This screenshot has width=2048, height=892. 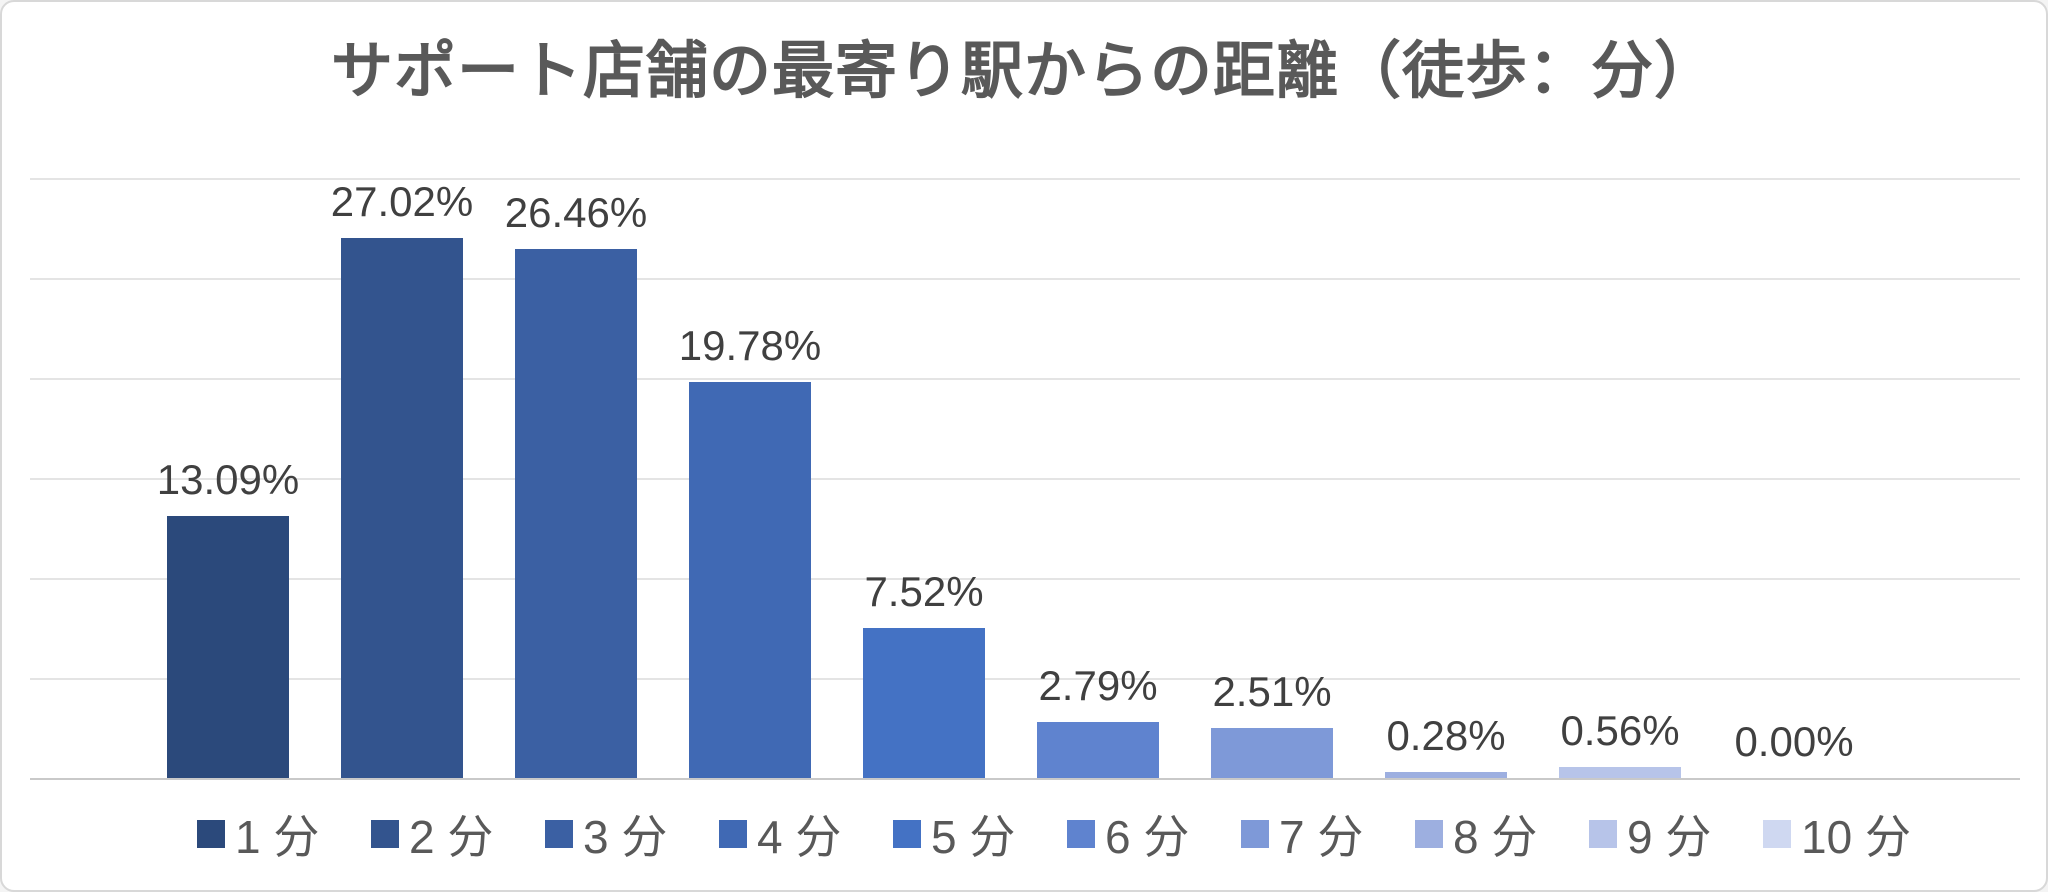 What do you see at coordinates (750, 345) in the screenshot?
I see `bar-value-label: 19.78%` at bounding box center [750, 345].